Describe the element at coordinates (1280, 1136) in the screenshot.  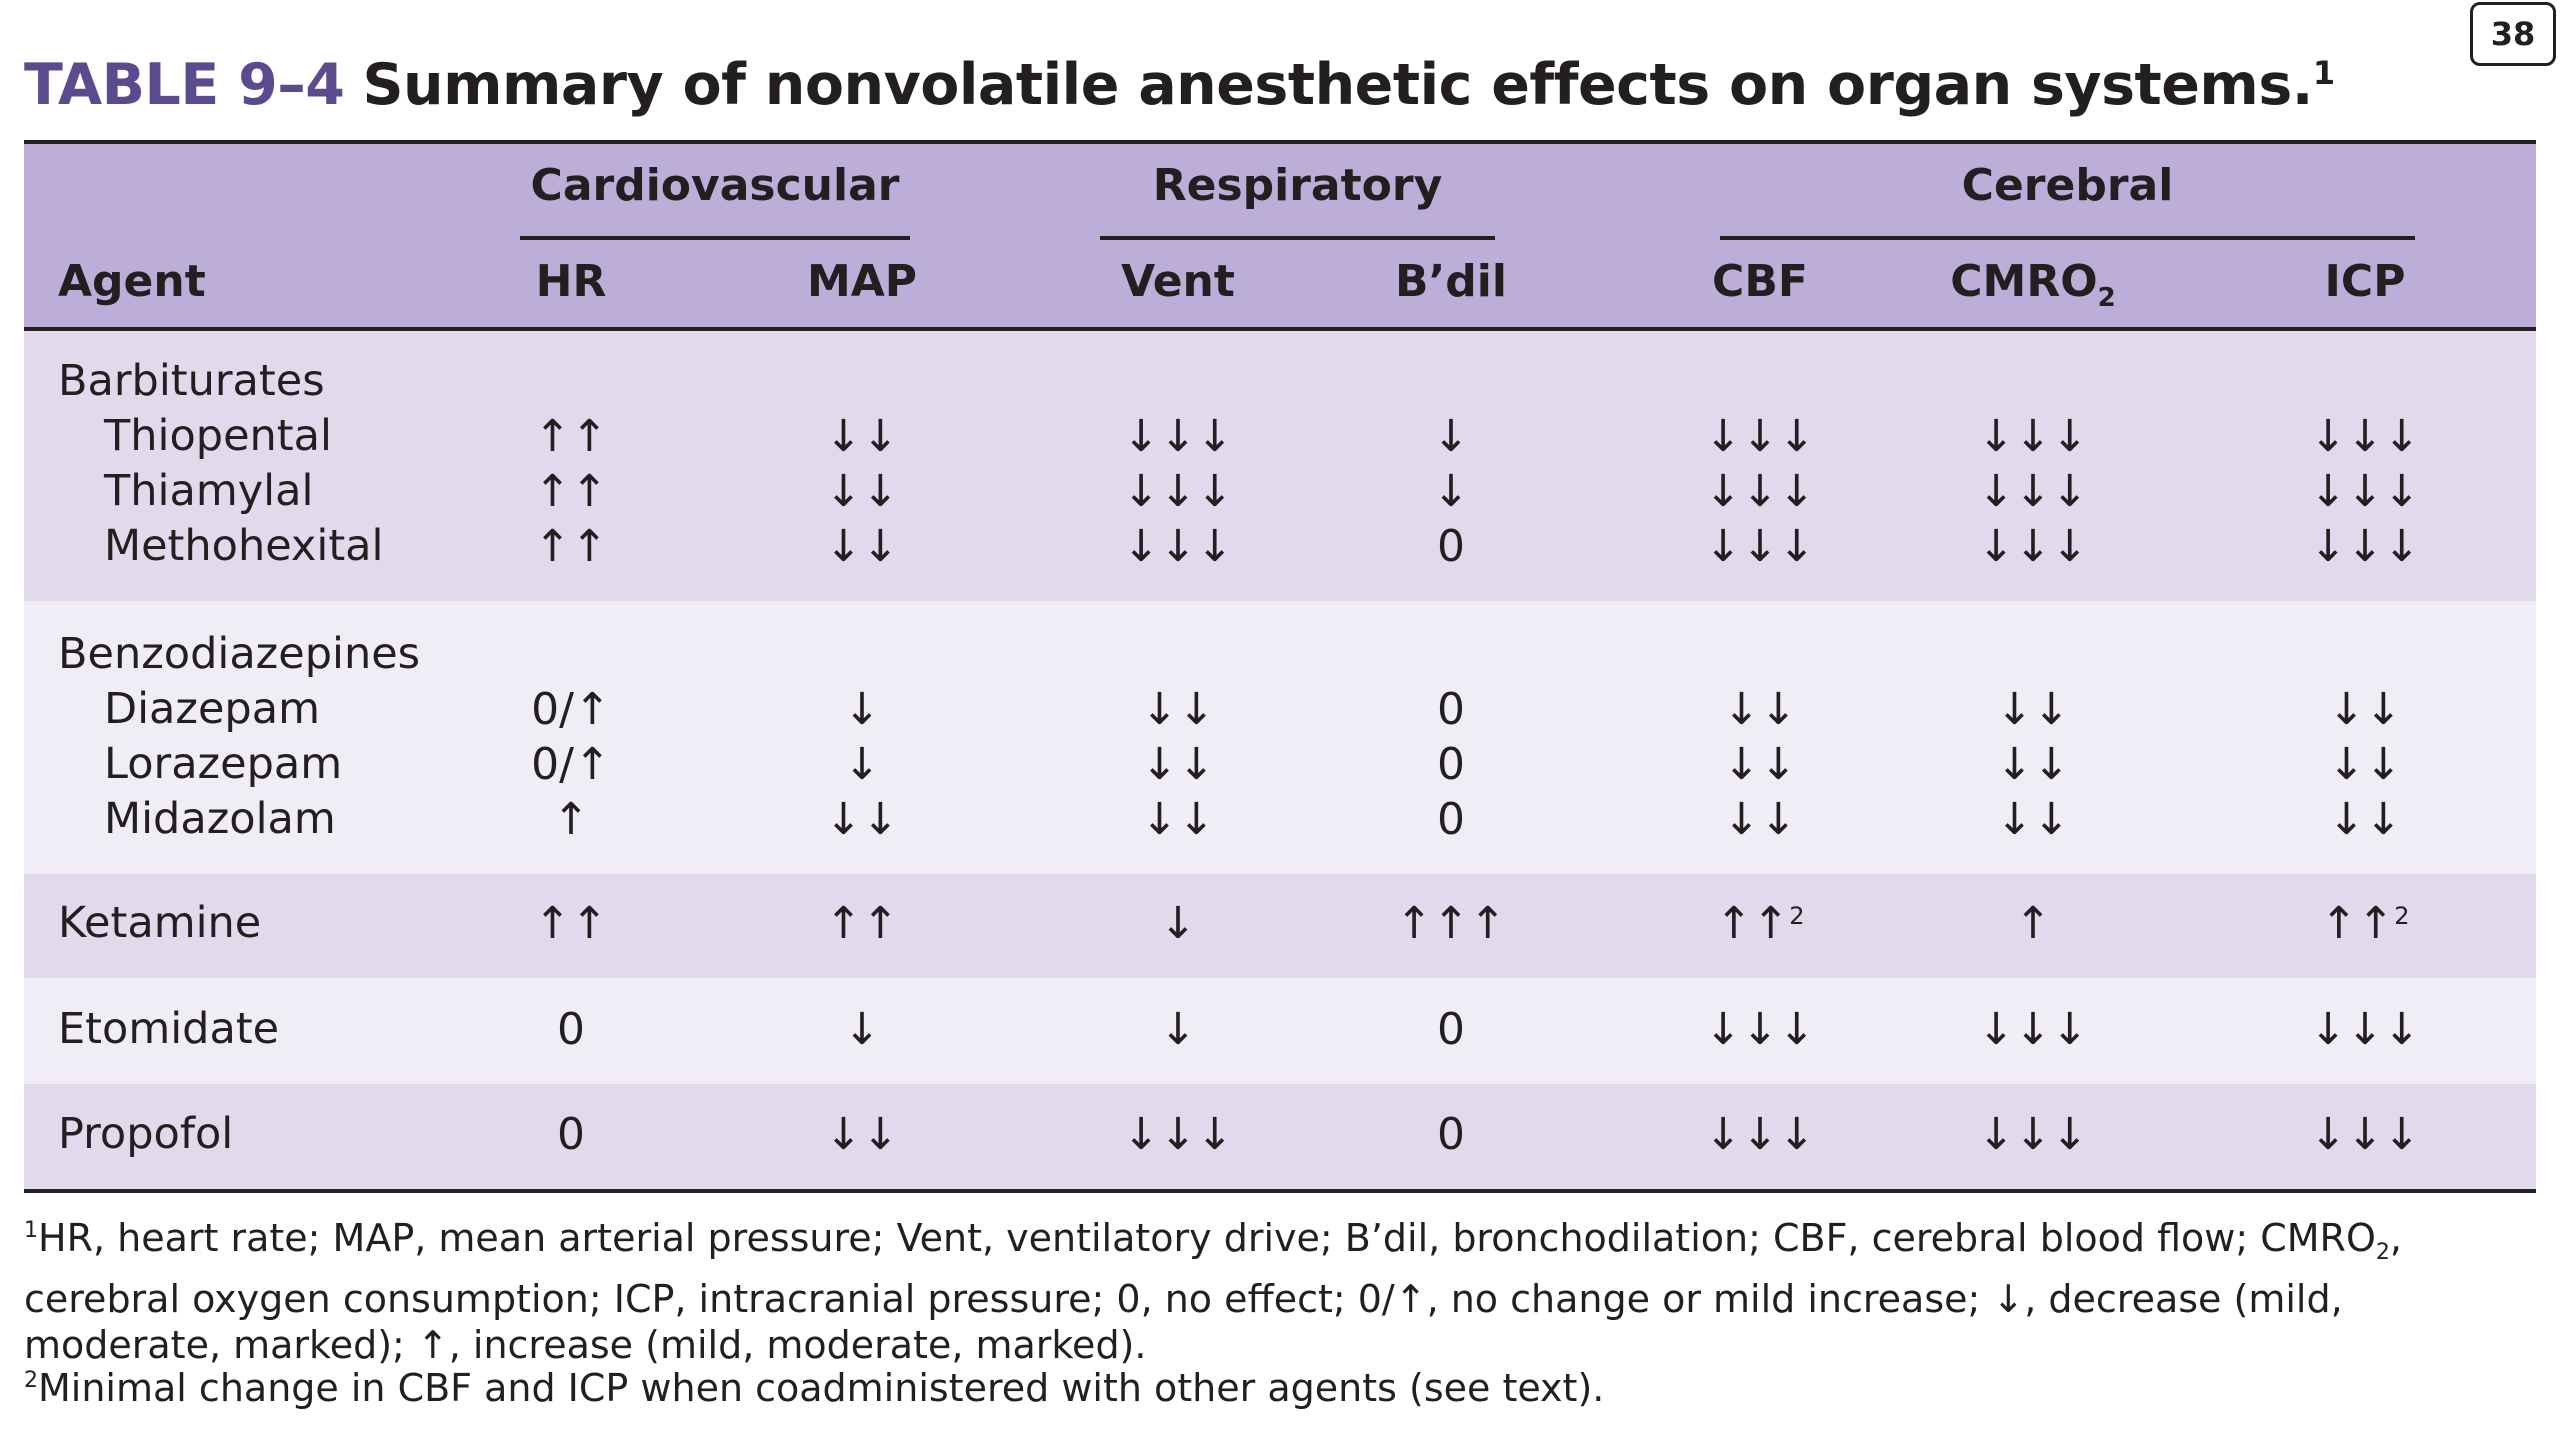
I see `band-propofol` at that location.